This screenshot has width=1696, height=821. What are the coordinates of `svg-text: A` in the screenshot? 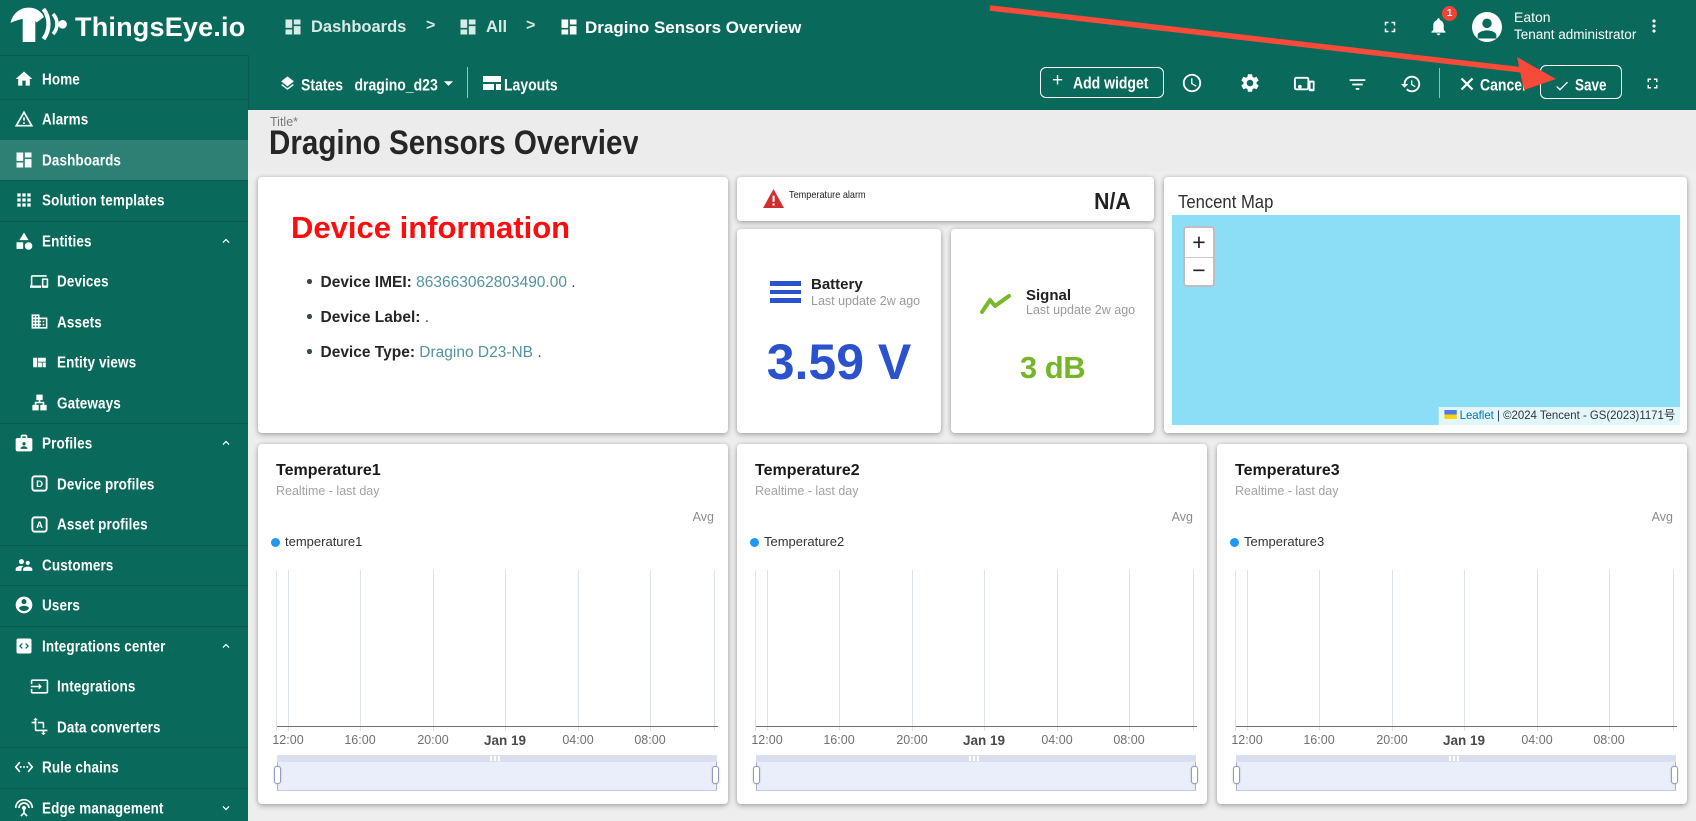 It's located at (39, 525).